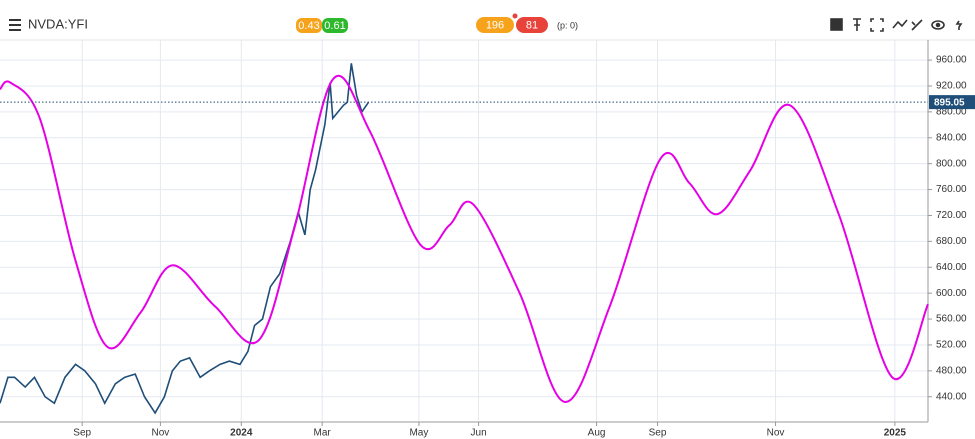 The height and width of the screenshot is (439, 975). I want to click on y-tick-label: 640.00, so click(951, 267).